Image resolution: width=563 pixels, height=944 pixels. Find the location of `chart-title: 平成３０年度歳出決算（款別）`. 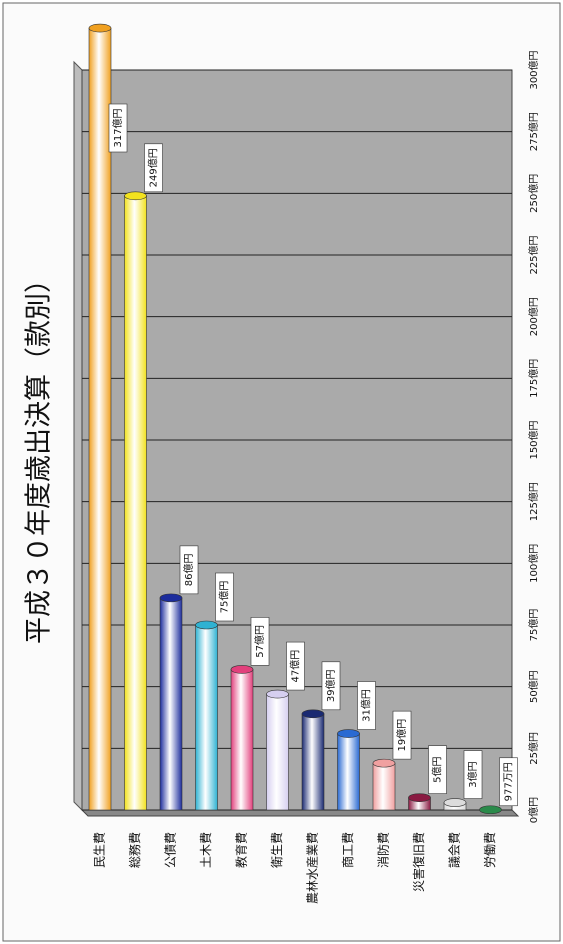

chart-title: 平成３０年度歳出決算（款別） is located at coordinates (39, 455).